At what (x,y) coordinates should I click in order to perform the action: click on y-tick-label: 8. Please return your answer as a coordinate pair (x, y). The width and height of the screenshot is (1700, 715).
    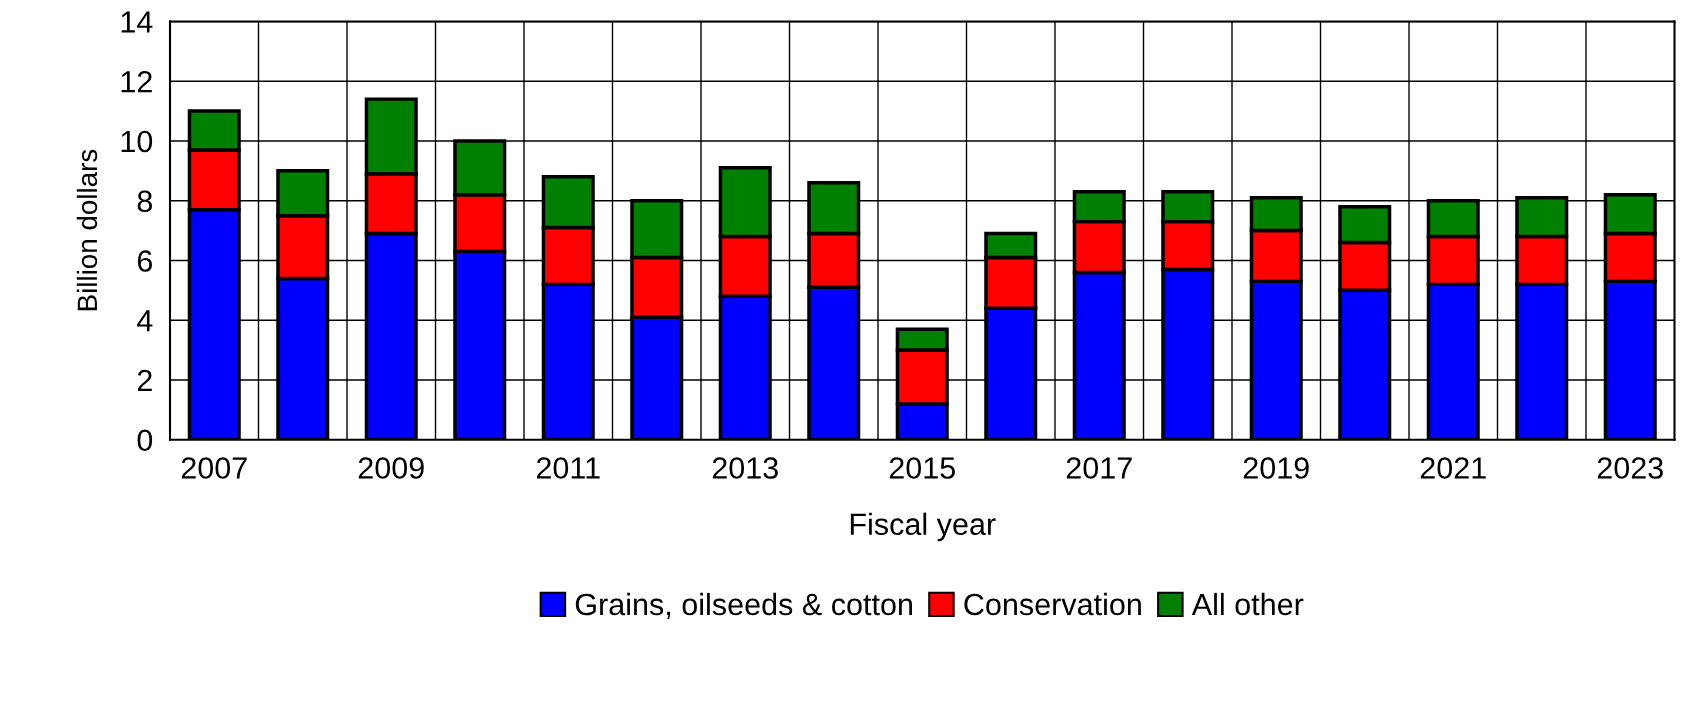
    Looking at the image, I should click on (145, 201).